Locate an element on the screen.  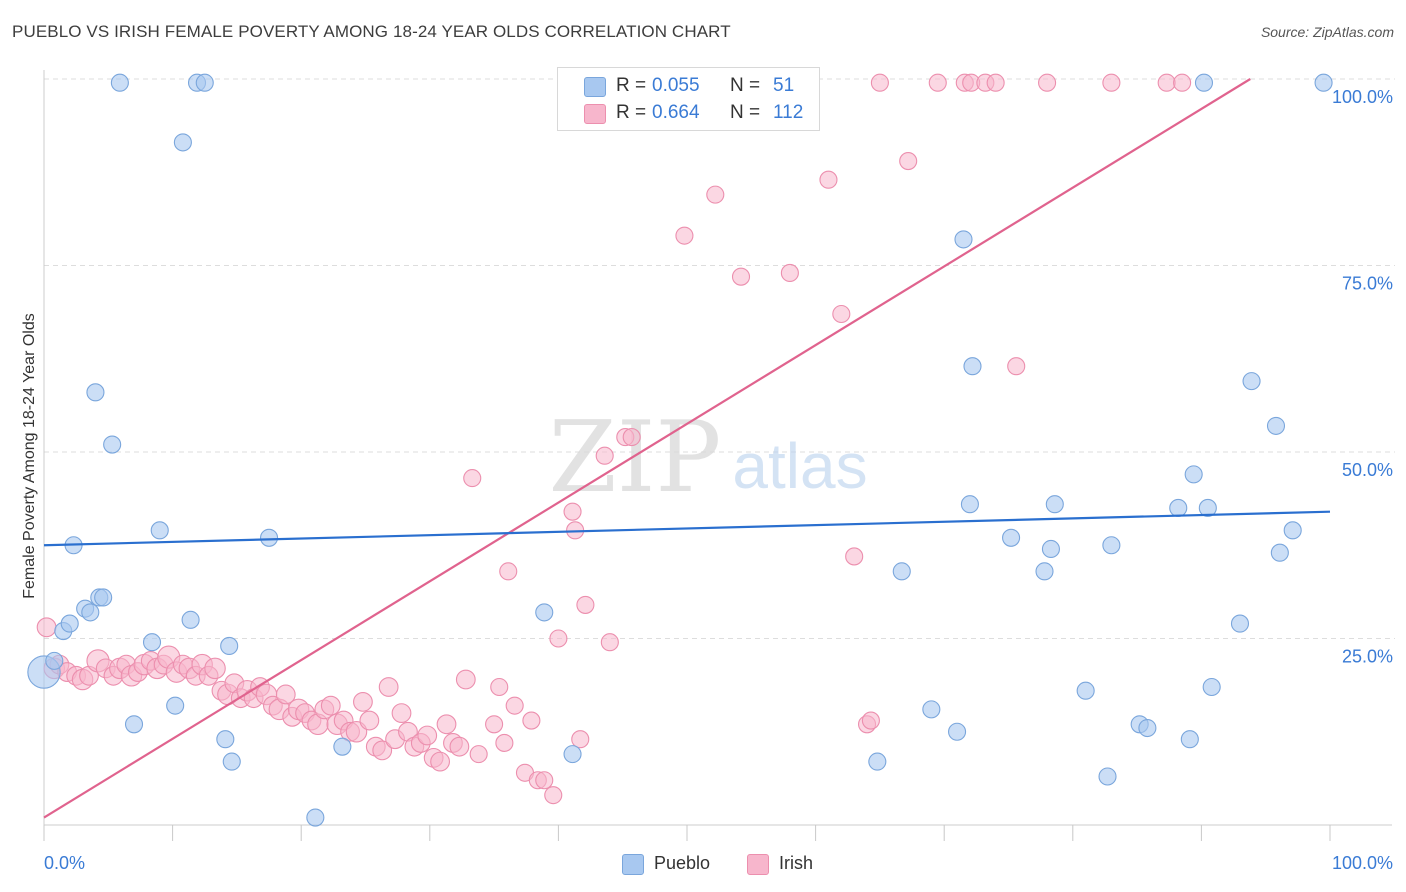
pueblo-legend-label: Pueblo is located at coordinates (682, 863).